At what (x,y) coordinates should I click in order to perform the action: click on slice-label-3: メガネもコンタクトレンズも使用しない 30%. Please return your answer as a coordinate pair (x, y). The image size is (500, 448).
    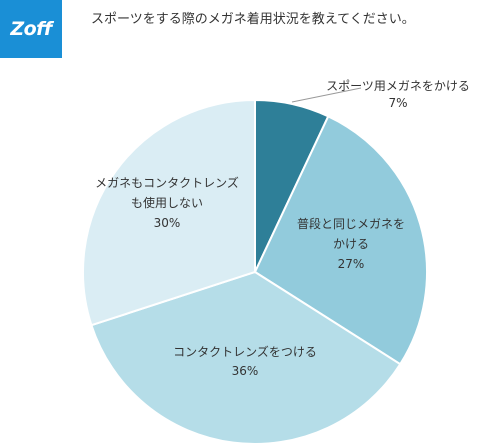
    Looking at the image, I should click on (167, 202).